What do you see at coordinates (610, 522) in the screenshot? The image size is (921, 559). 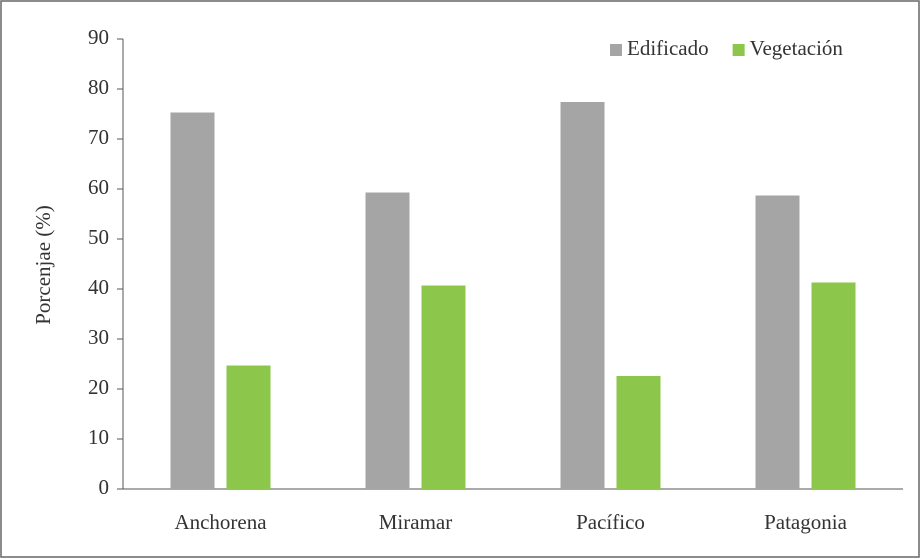 I see `x-tick-label: Pacífico` at bounding box center [610, 522].